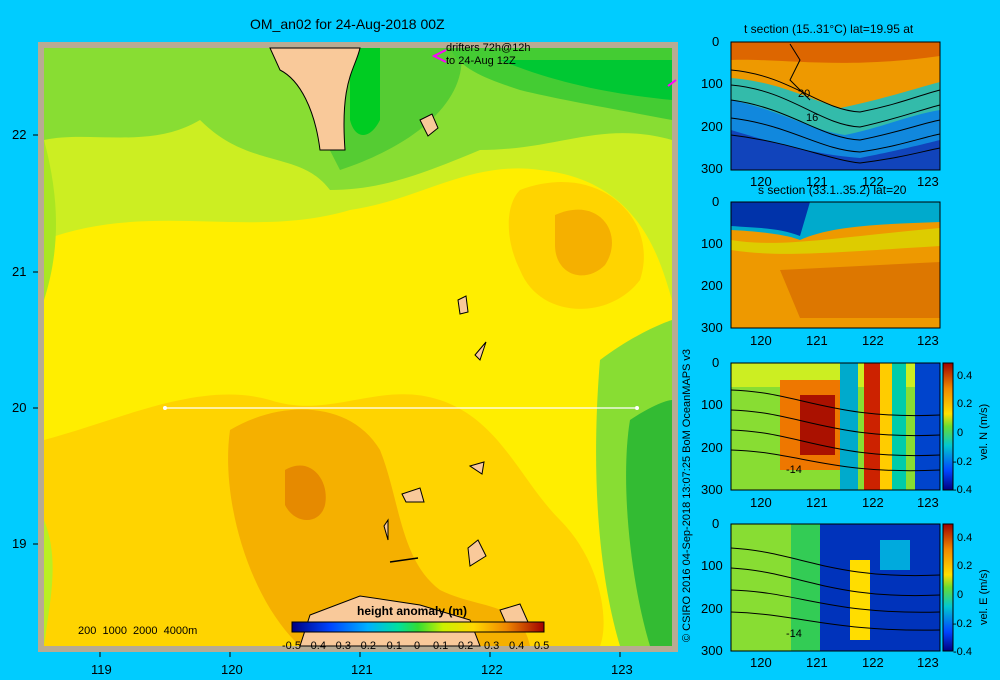  Describe the element at coordinates (962, 462) in the screenshot. I see `velN-cbtick: -0.2` at that location.